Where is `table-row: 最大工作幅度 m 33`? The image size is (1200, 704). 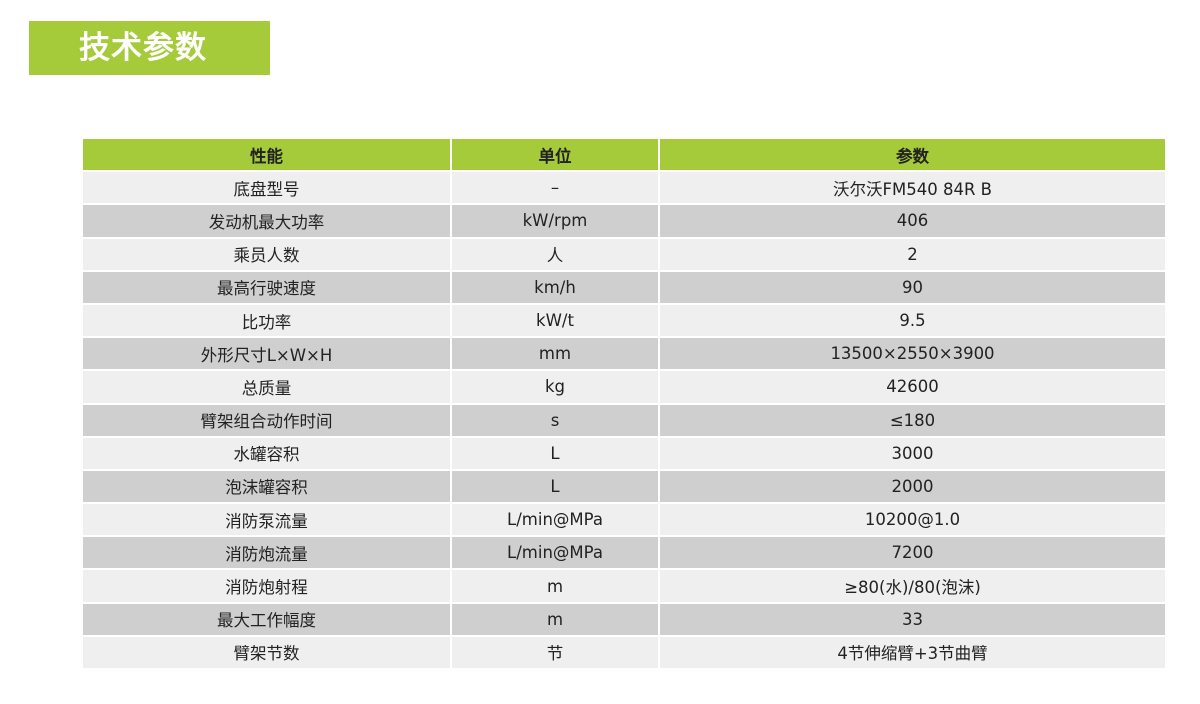 table-row: 最大工作幅度 m 33 is located at coordinates (624, 619).